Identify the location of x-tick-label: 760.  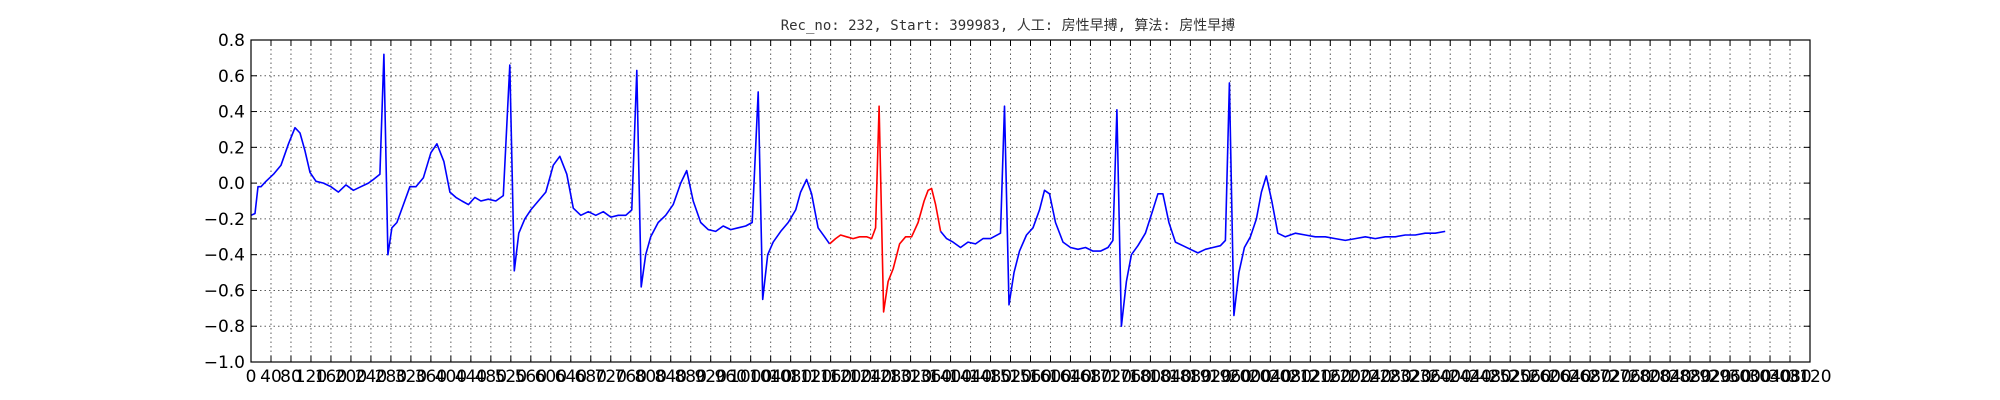
(631, 377).